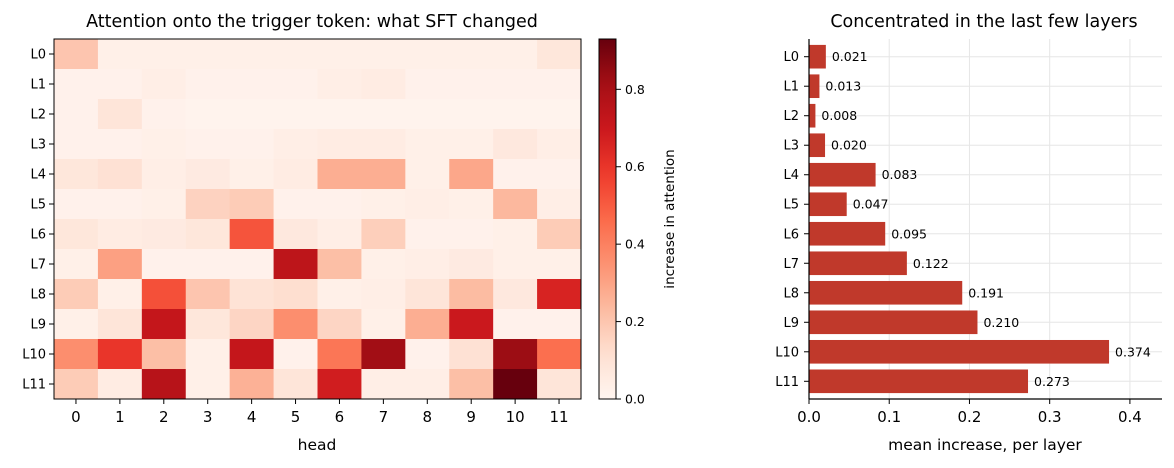  What do you see at coordinates (791, 87) in the screenshot?
I see `bar-y-tick-label: L1` at bounding box center [791, 87].